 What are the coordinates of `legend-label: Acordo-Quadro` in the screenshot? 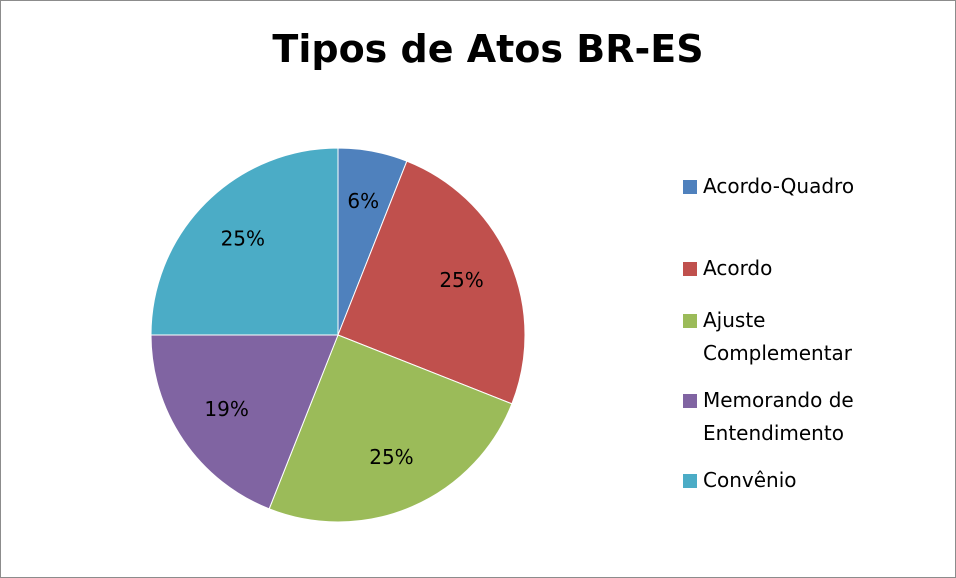 It's located at (779, 186).